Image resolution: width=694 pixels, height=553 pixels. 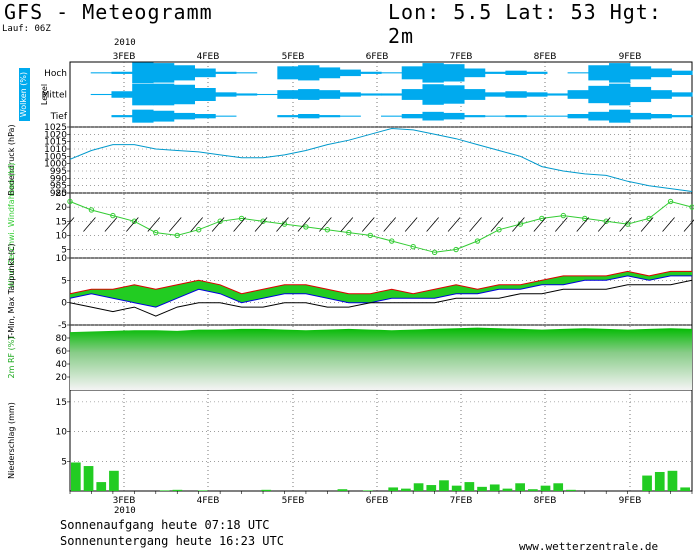 I want to click on cloud-level-label: Tief, so click(x=59, y=117).